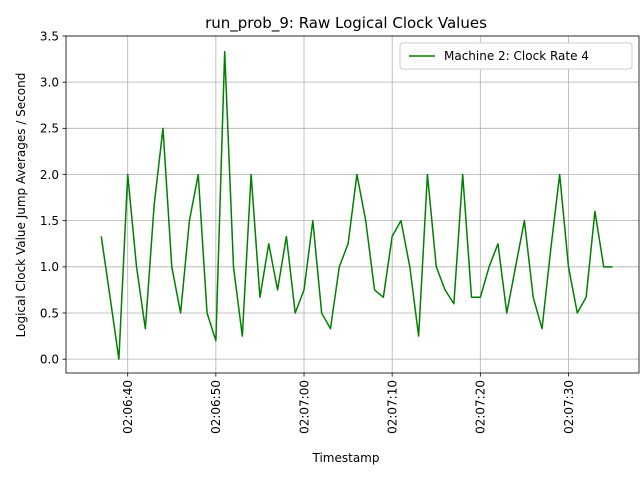 The height and width of the screenshot is (480, 640). I want to click on legend: Machine 2: Clock Rate 4, so click(516, 56).